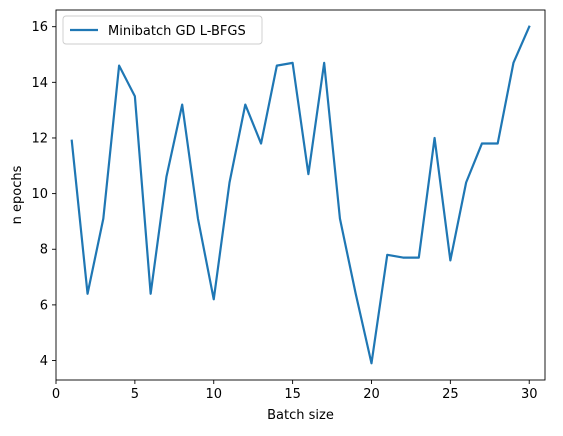  Describe the element at coordinates (213, 394) in the screenshot. I see `x-tick-label: 10` at that location.